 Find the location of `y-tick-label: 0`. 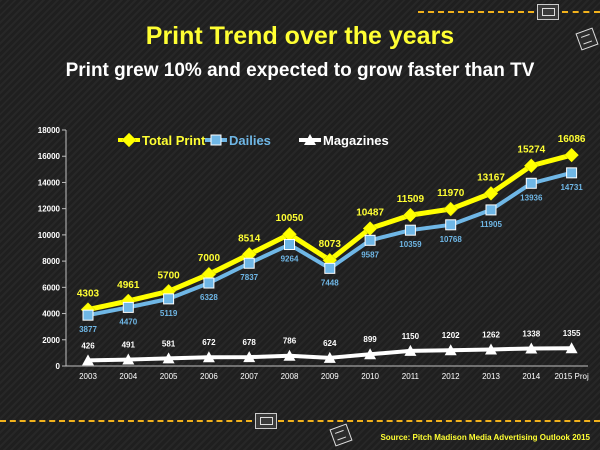

y-tick-label: 0 is located at coordinates (58, 366).